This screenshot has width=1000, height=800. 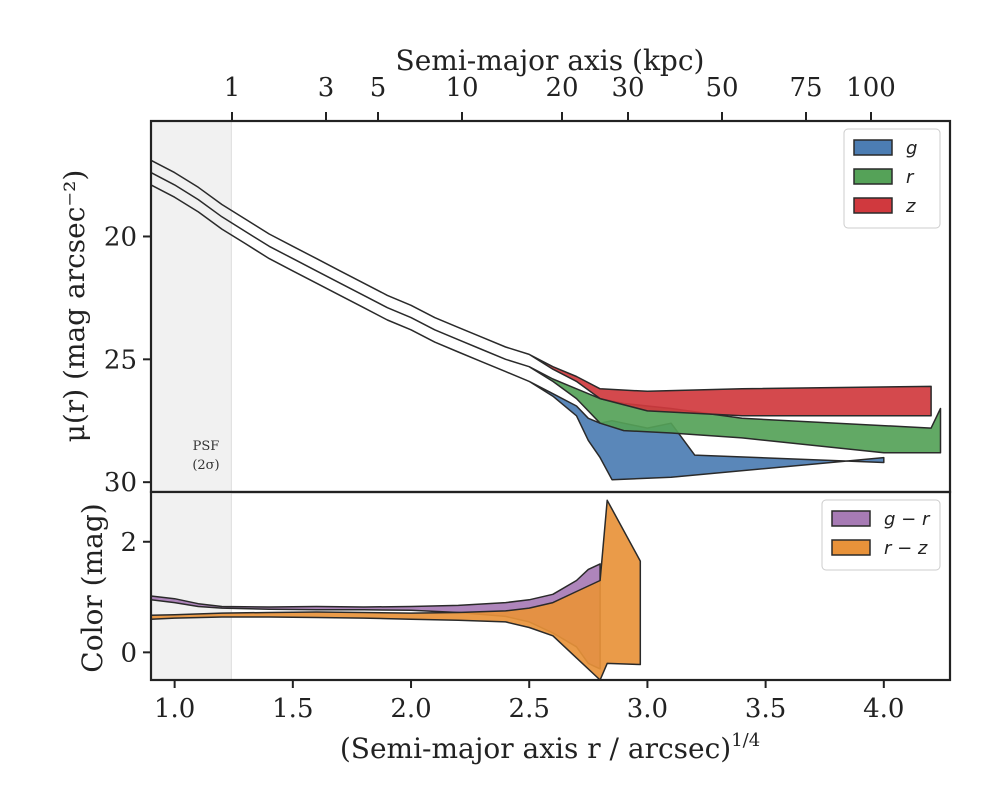 I want to click on top-xtick-label-3: 10, so click(x=461, y=88).